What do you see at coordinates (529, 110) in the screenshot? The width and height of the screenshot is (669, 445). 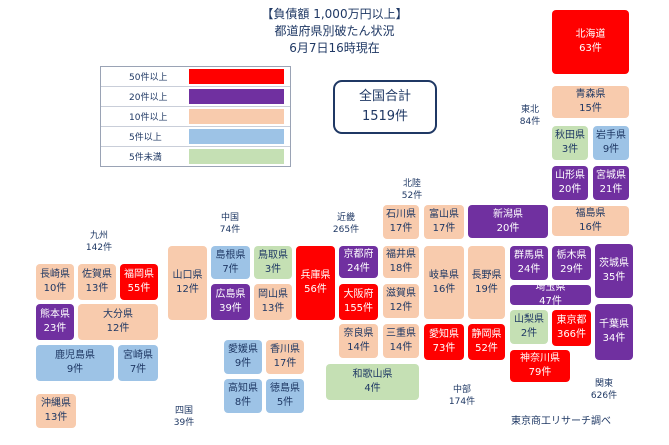 I see `region-name: 東北` at bounding box center [529, 110].